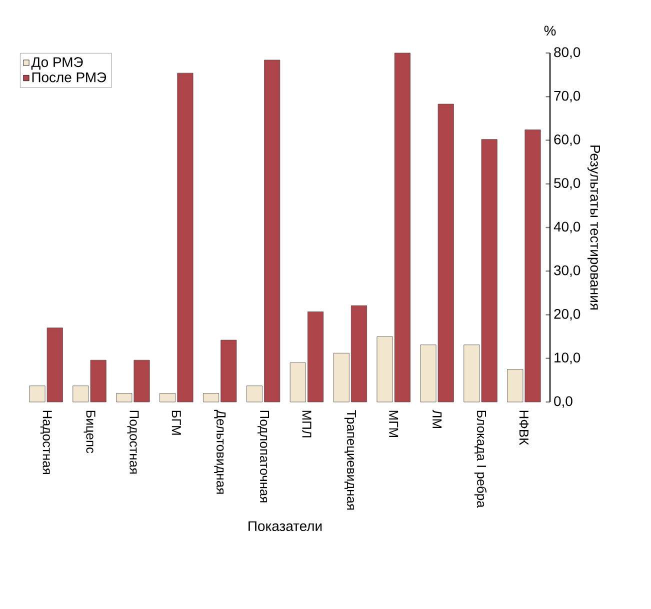 The height and width of the screenshot is (609, 651). What do you see at coordinates (437, 419) in the screenshot?
I see `x-tick-label: ЛМ` at bounding box center [437, 419].